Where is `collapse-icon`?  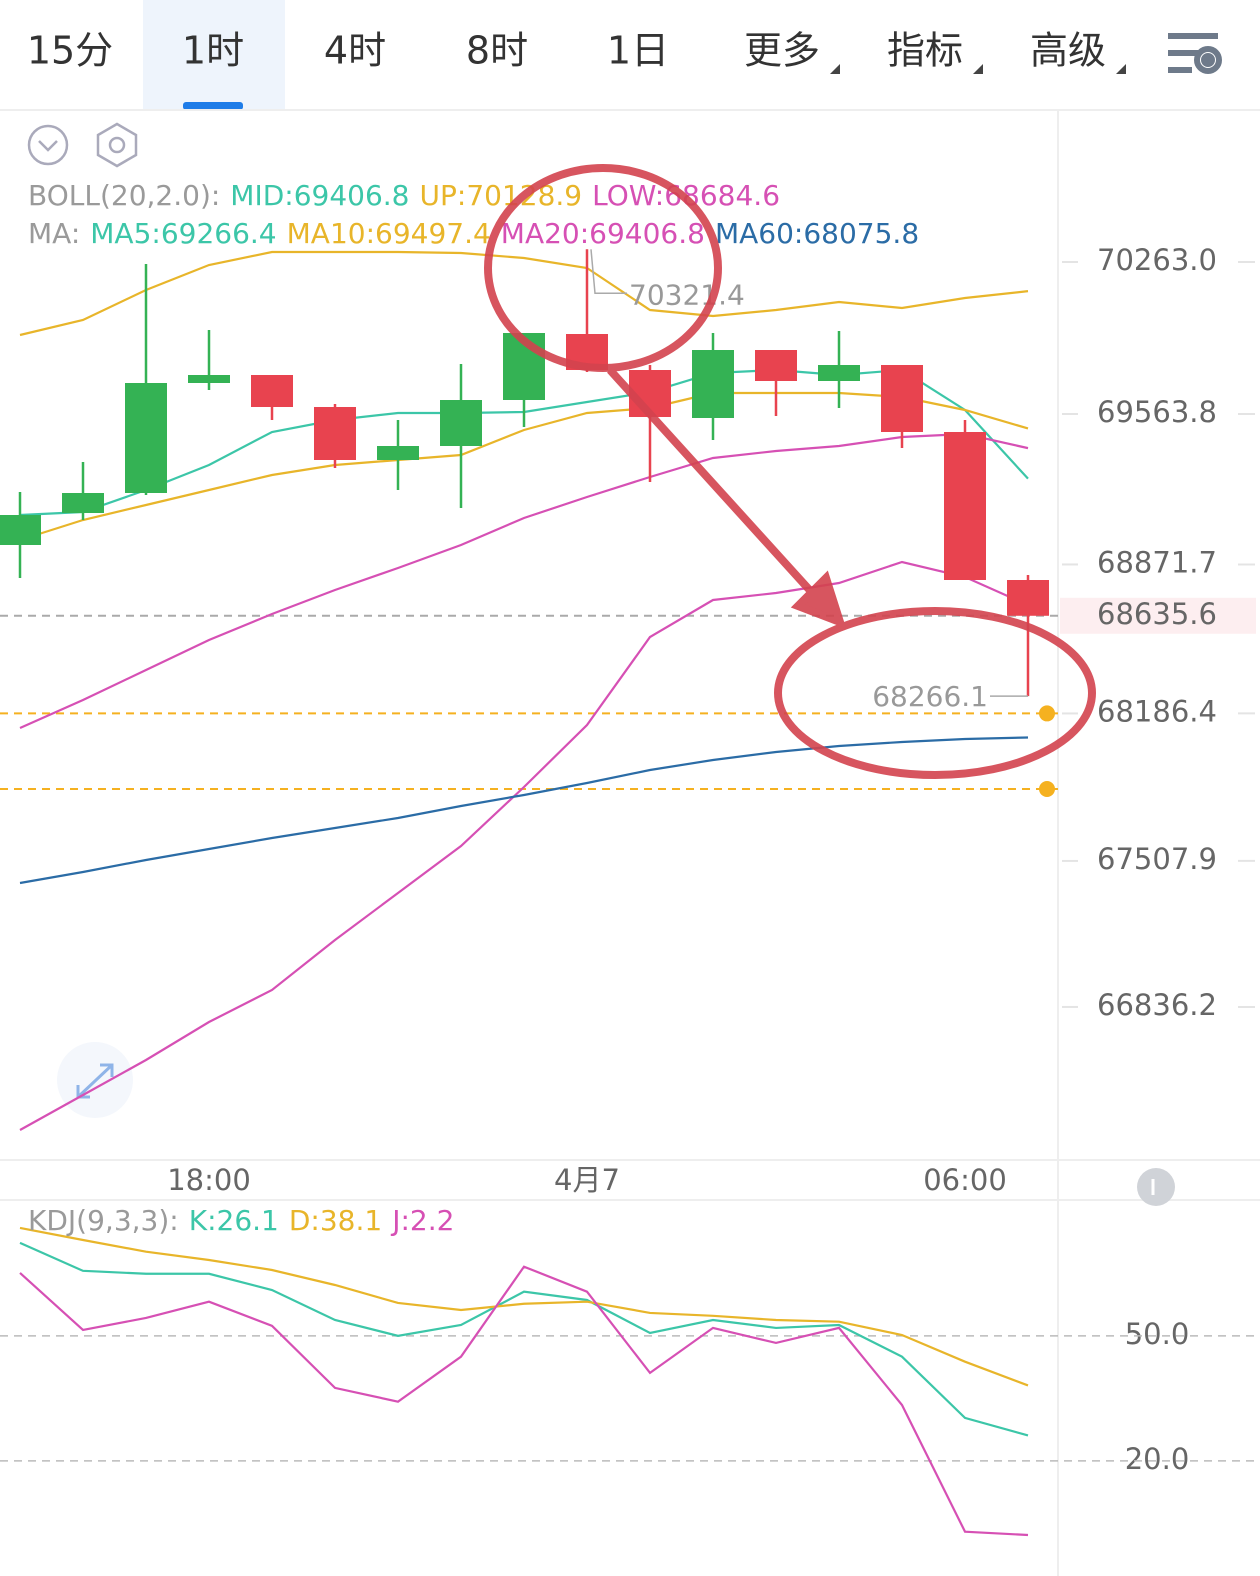 collapse-icon is located at coordinates (48, 145).